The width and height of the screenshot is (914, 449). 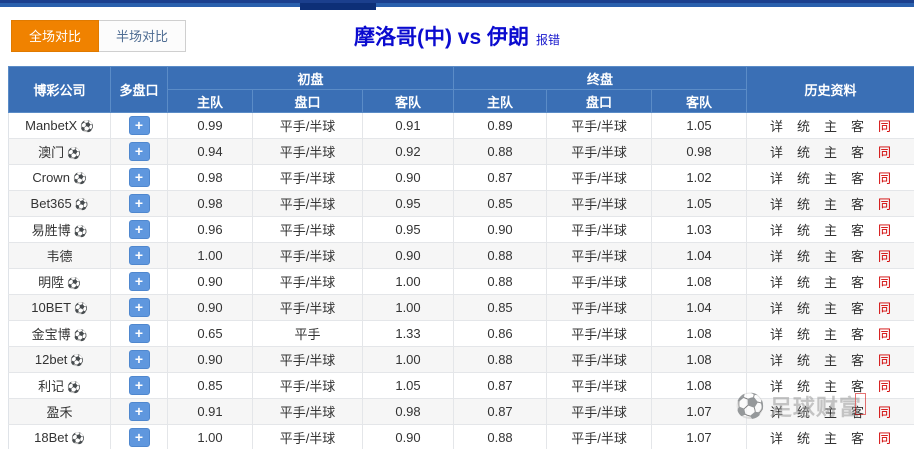 What do you see at coordinates (59, 307) in the screenshot?
I see `company-cell: 10BET ⚽` at bounding box center [59, 307].